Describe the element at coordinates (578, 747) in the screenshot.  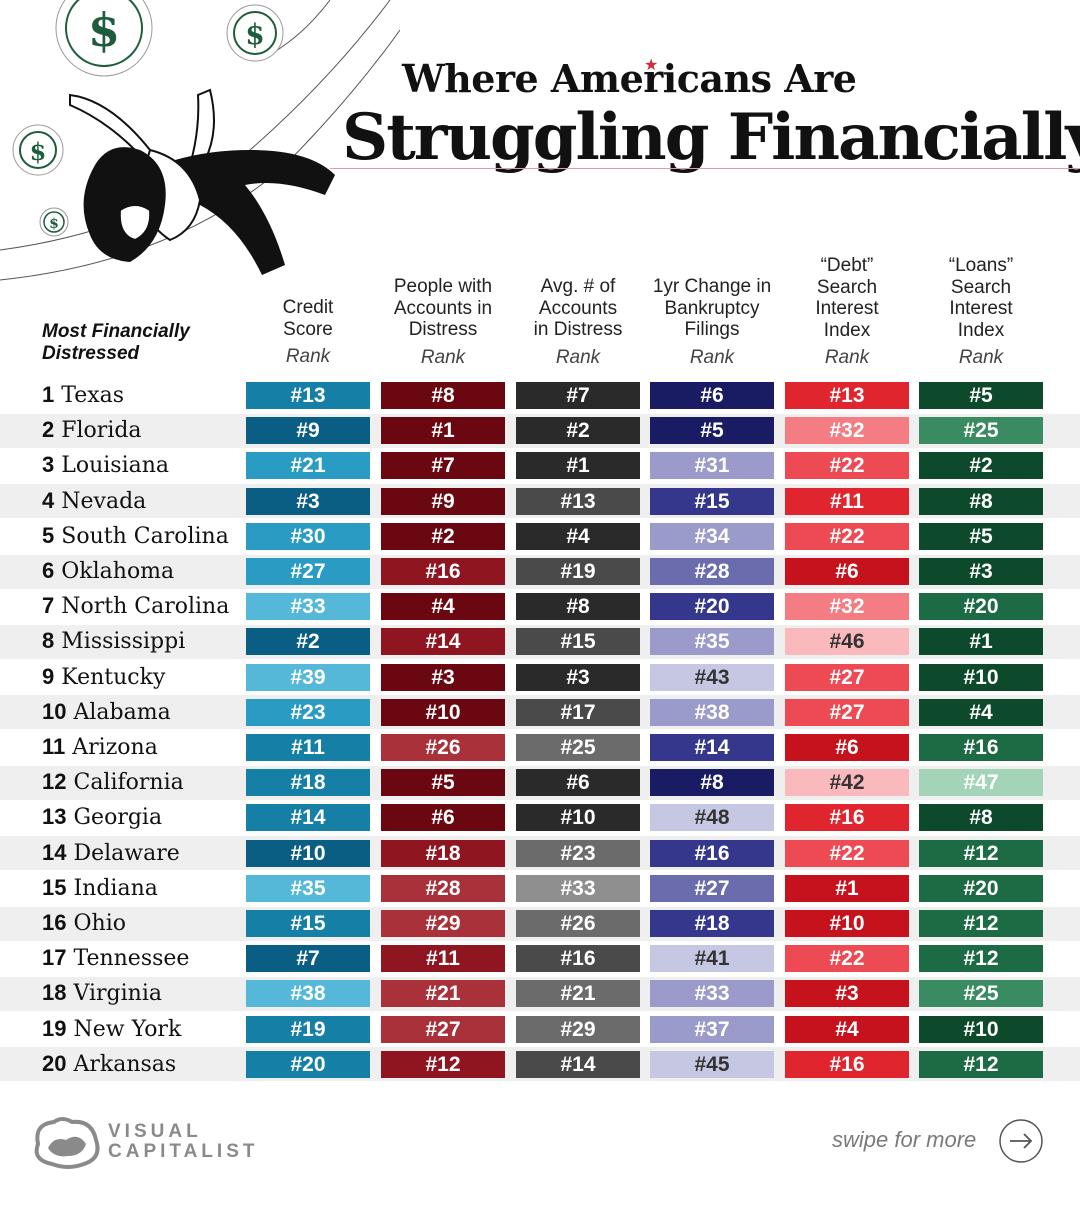
I see `rank-cell-avg: #25` at that location.